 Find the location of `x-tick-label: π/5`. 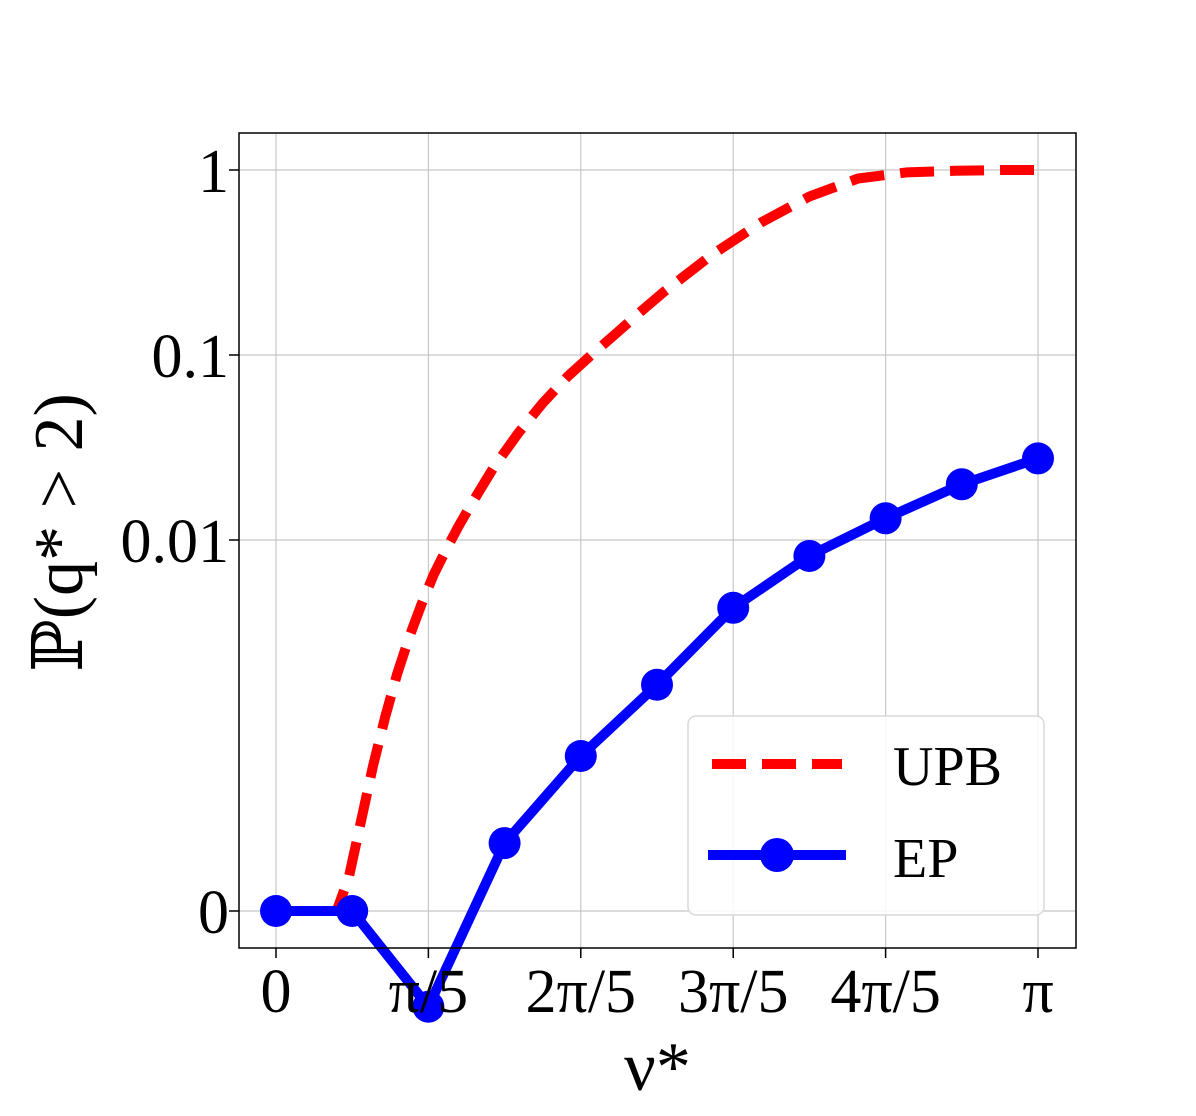

x-tick-label: π/5 is located at coordinates (429, 992).